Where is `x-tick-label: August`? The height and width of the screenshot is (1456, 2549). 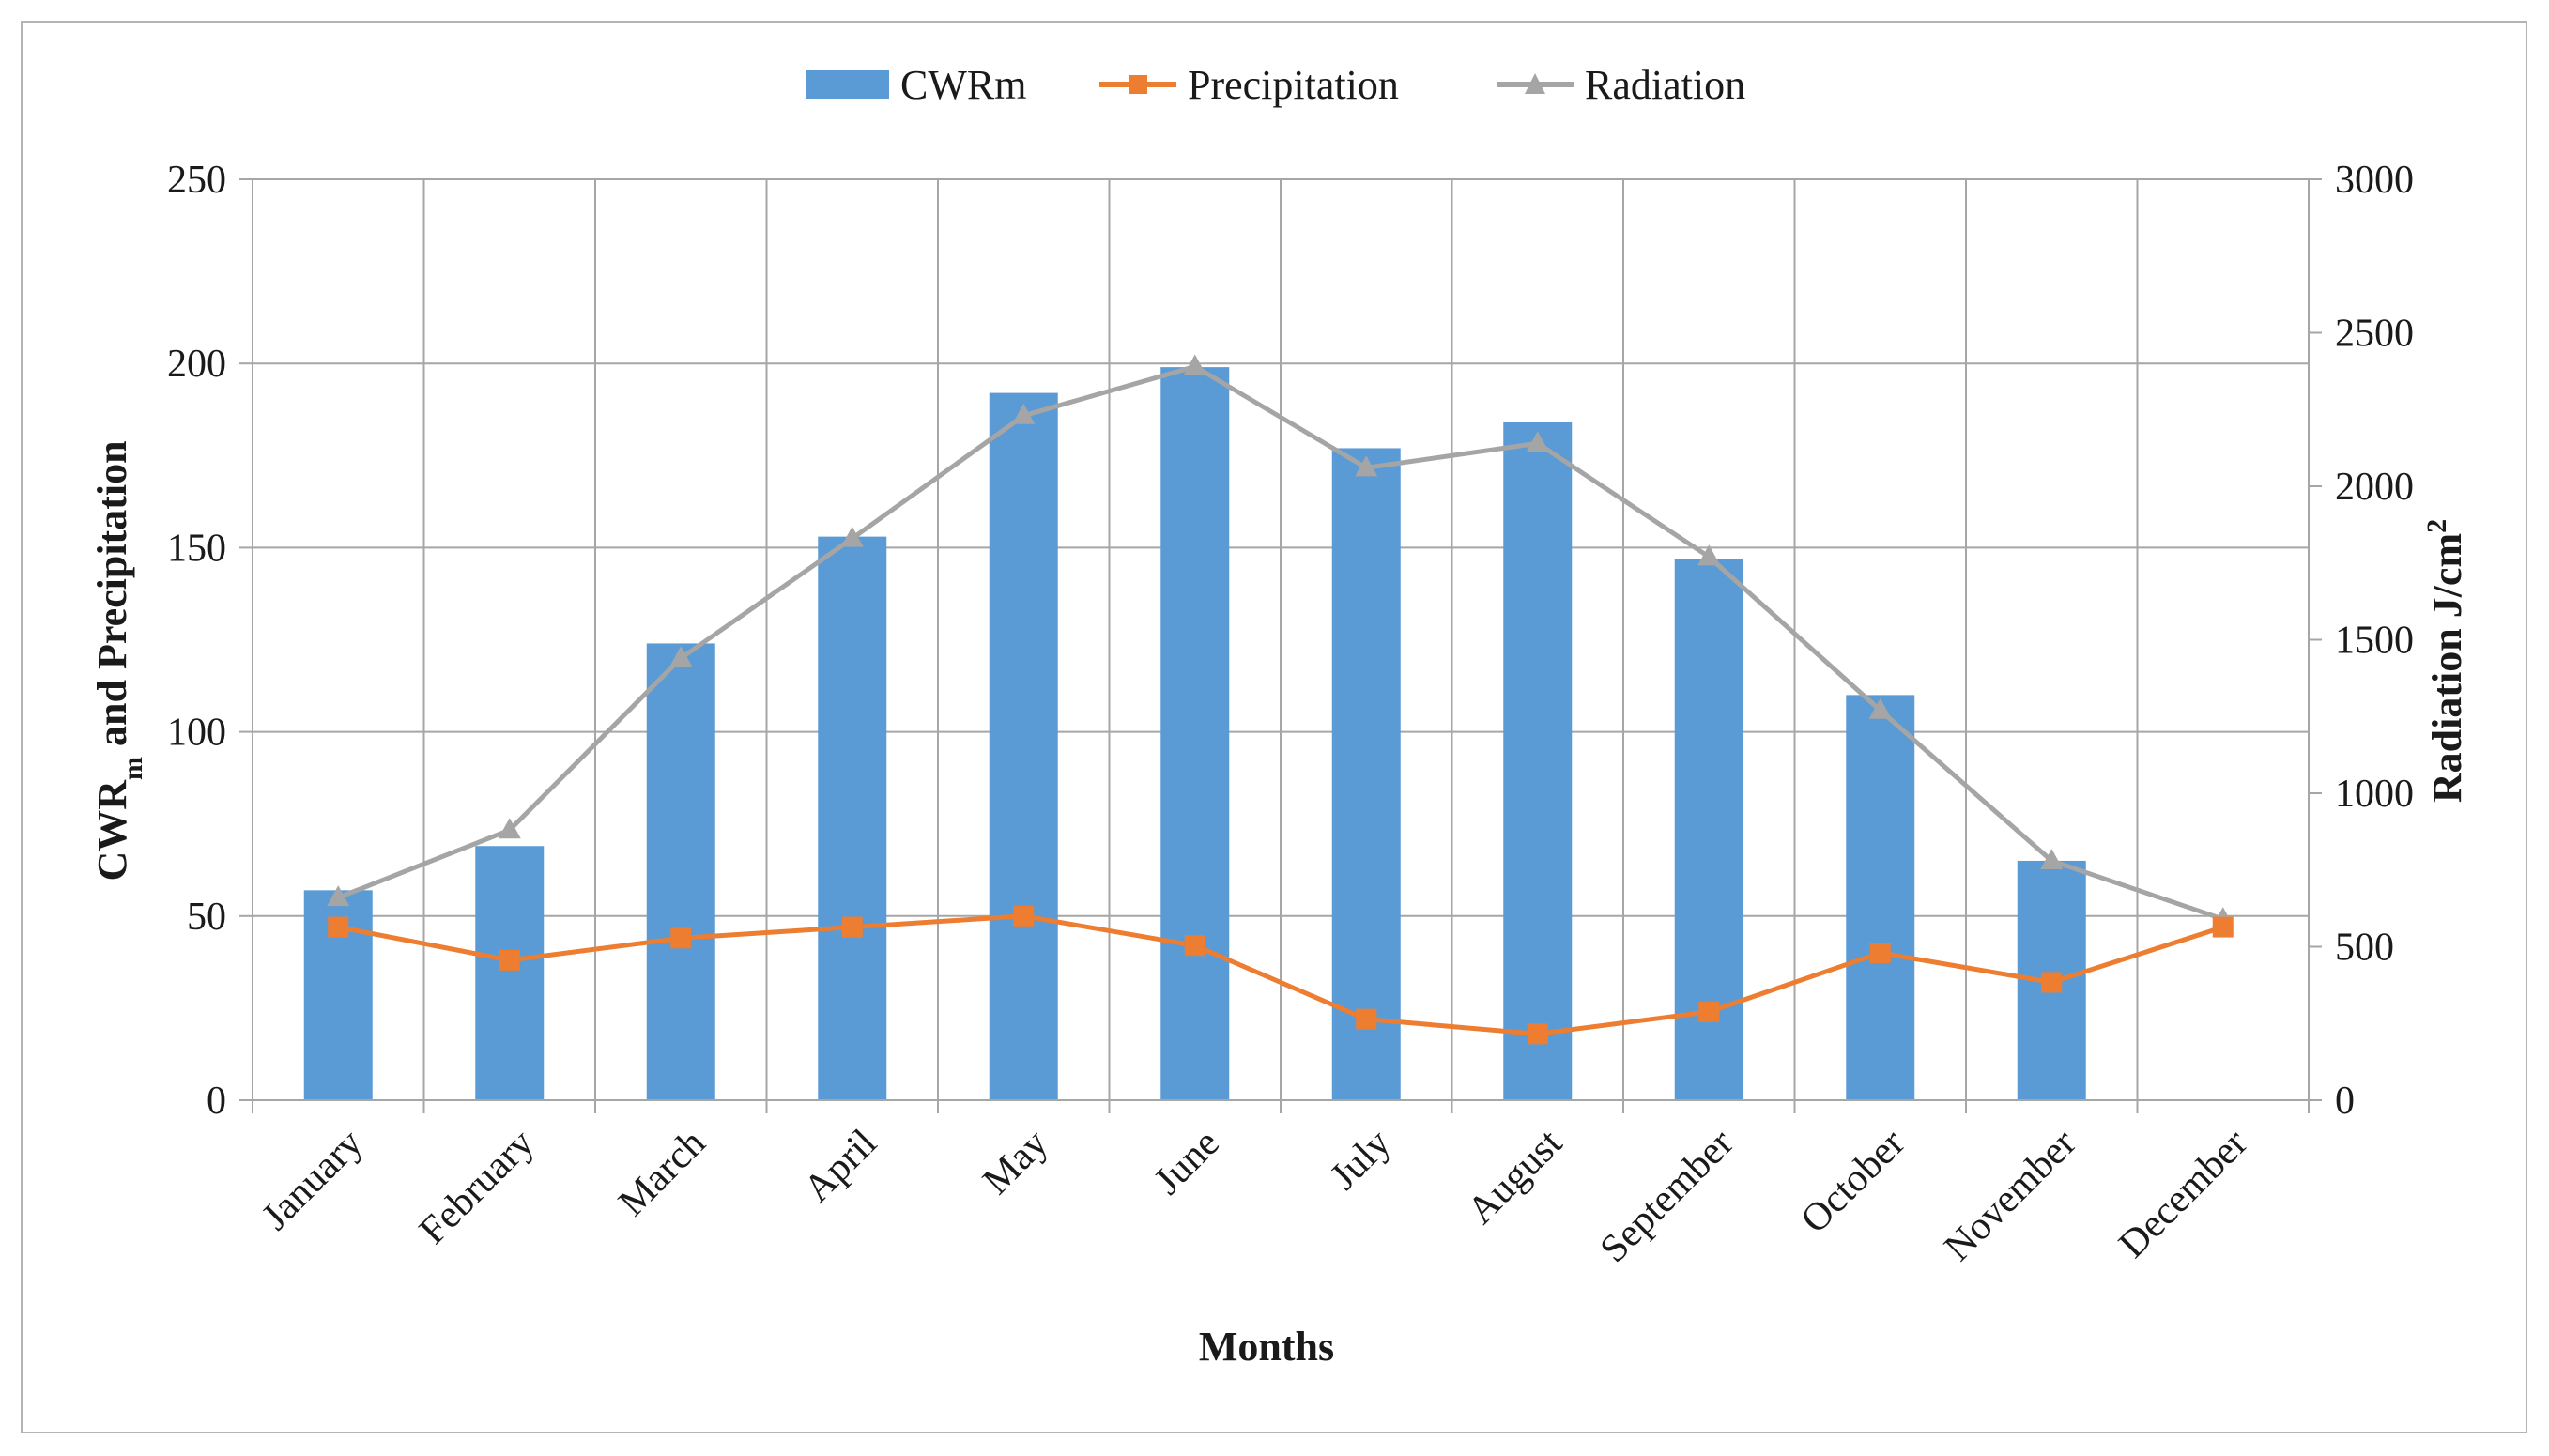 x-tick-label: August is located at coordinates (1515, 1177).